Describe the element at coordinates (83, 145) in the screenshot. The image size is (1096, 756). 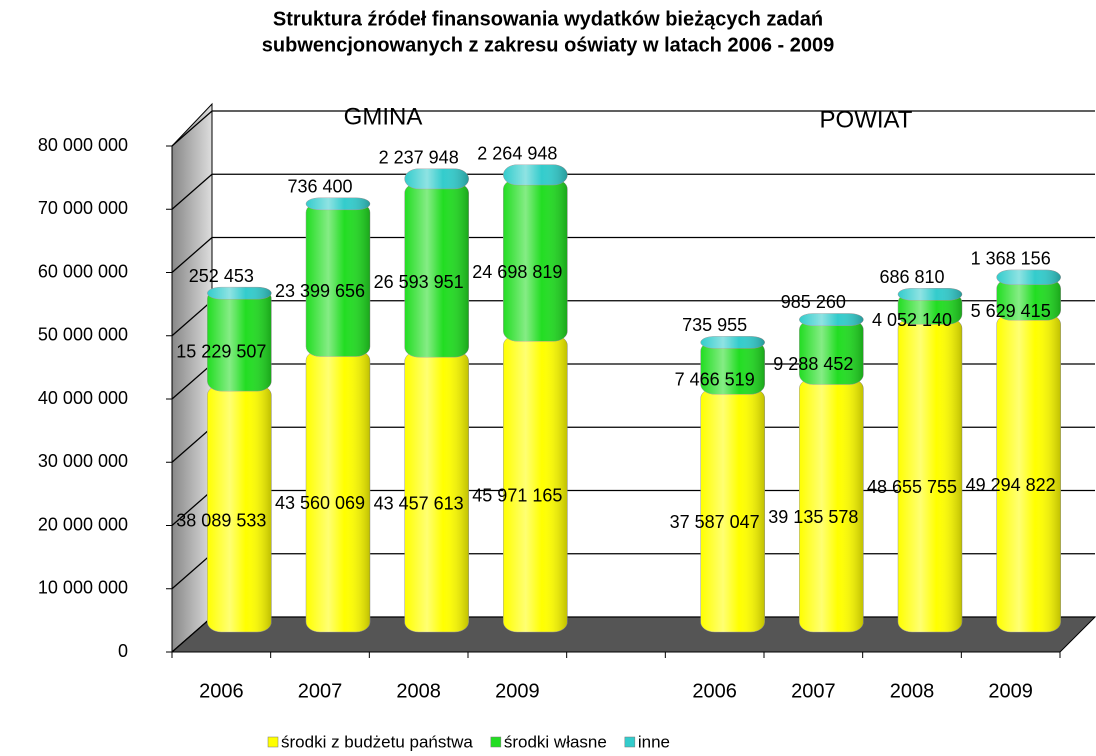
I see `y-tick-label: 80 000 000` at that location.